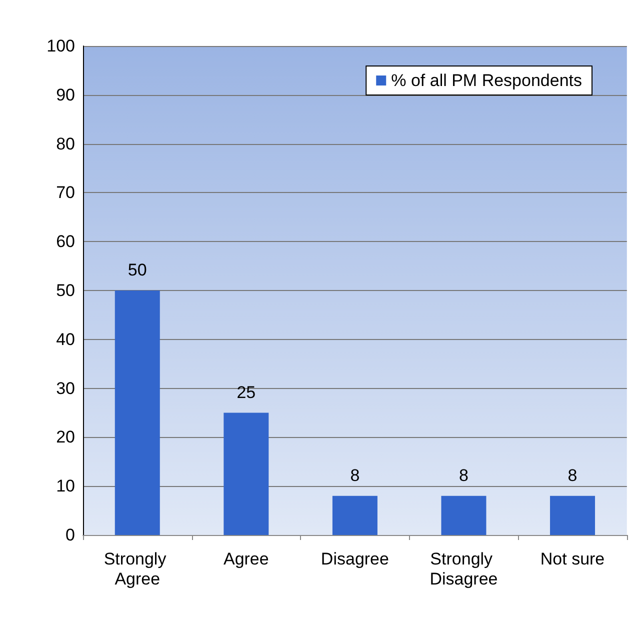  What do you see at coordinates (65, 94) in the screenshot?
I see `y-tick-label: 90` at bounding box center [65, 94].